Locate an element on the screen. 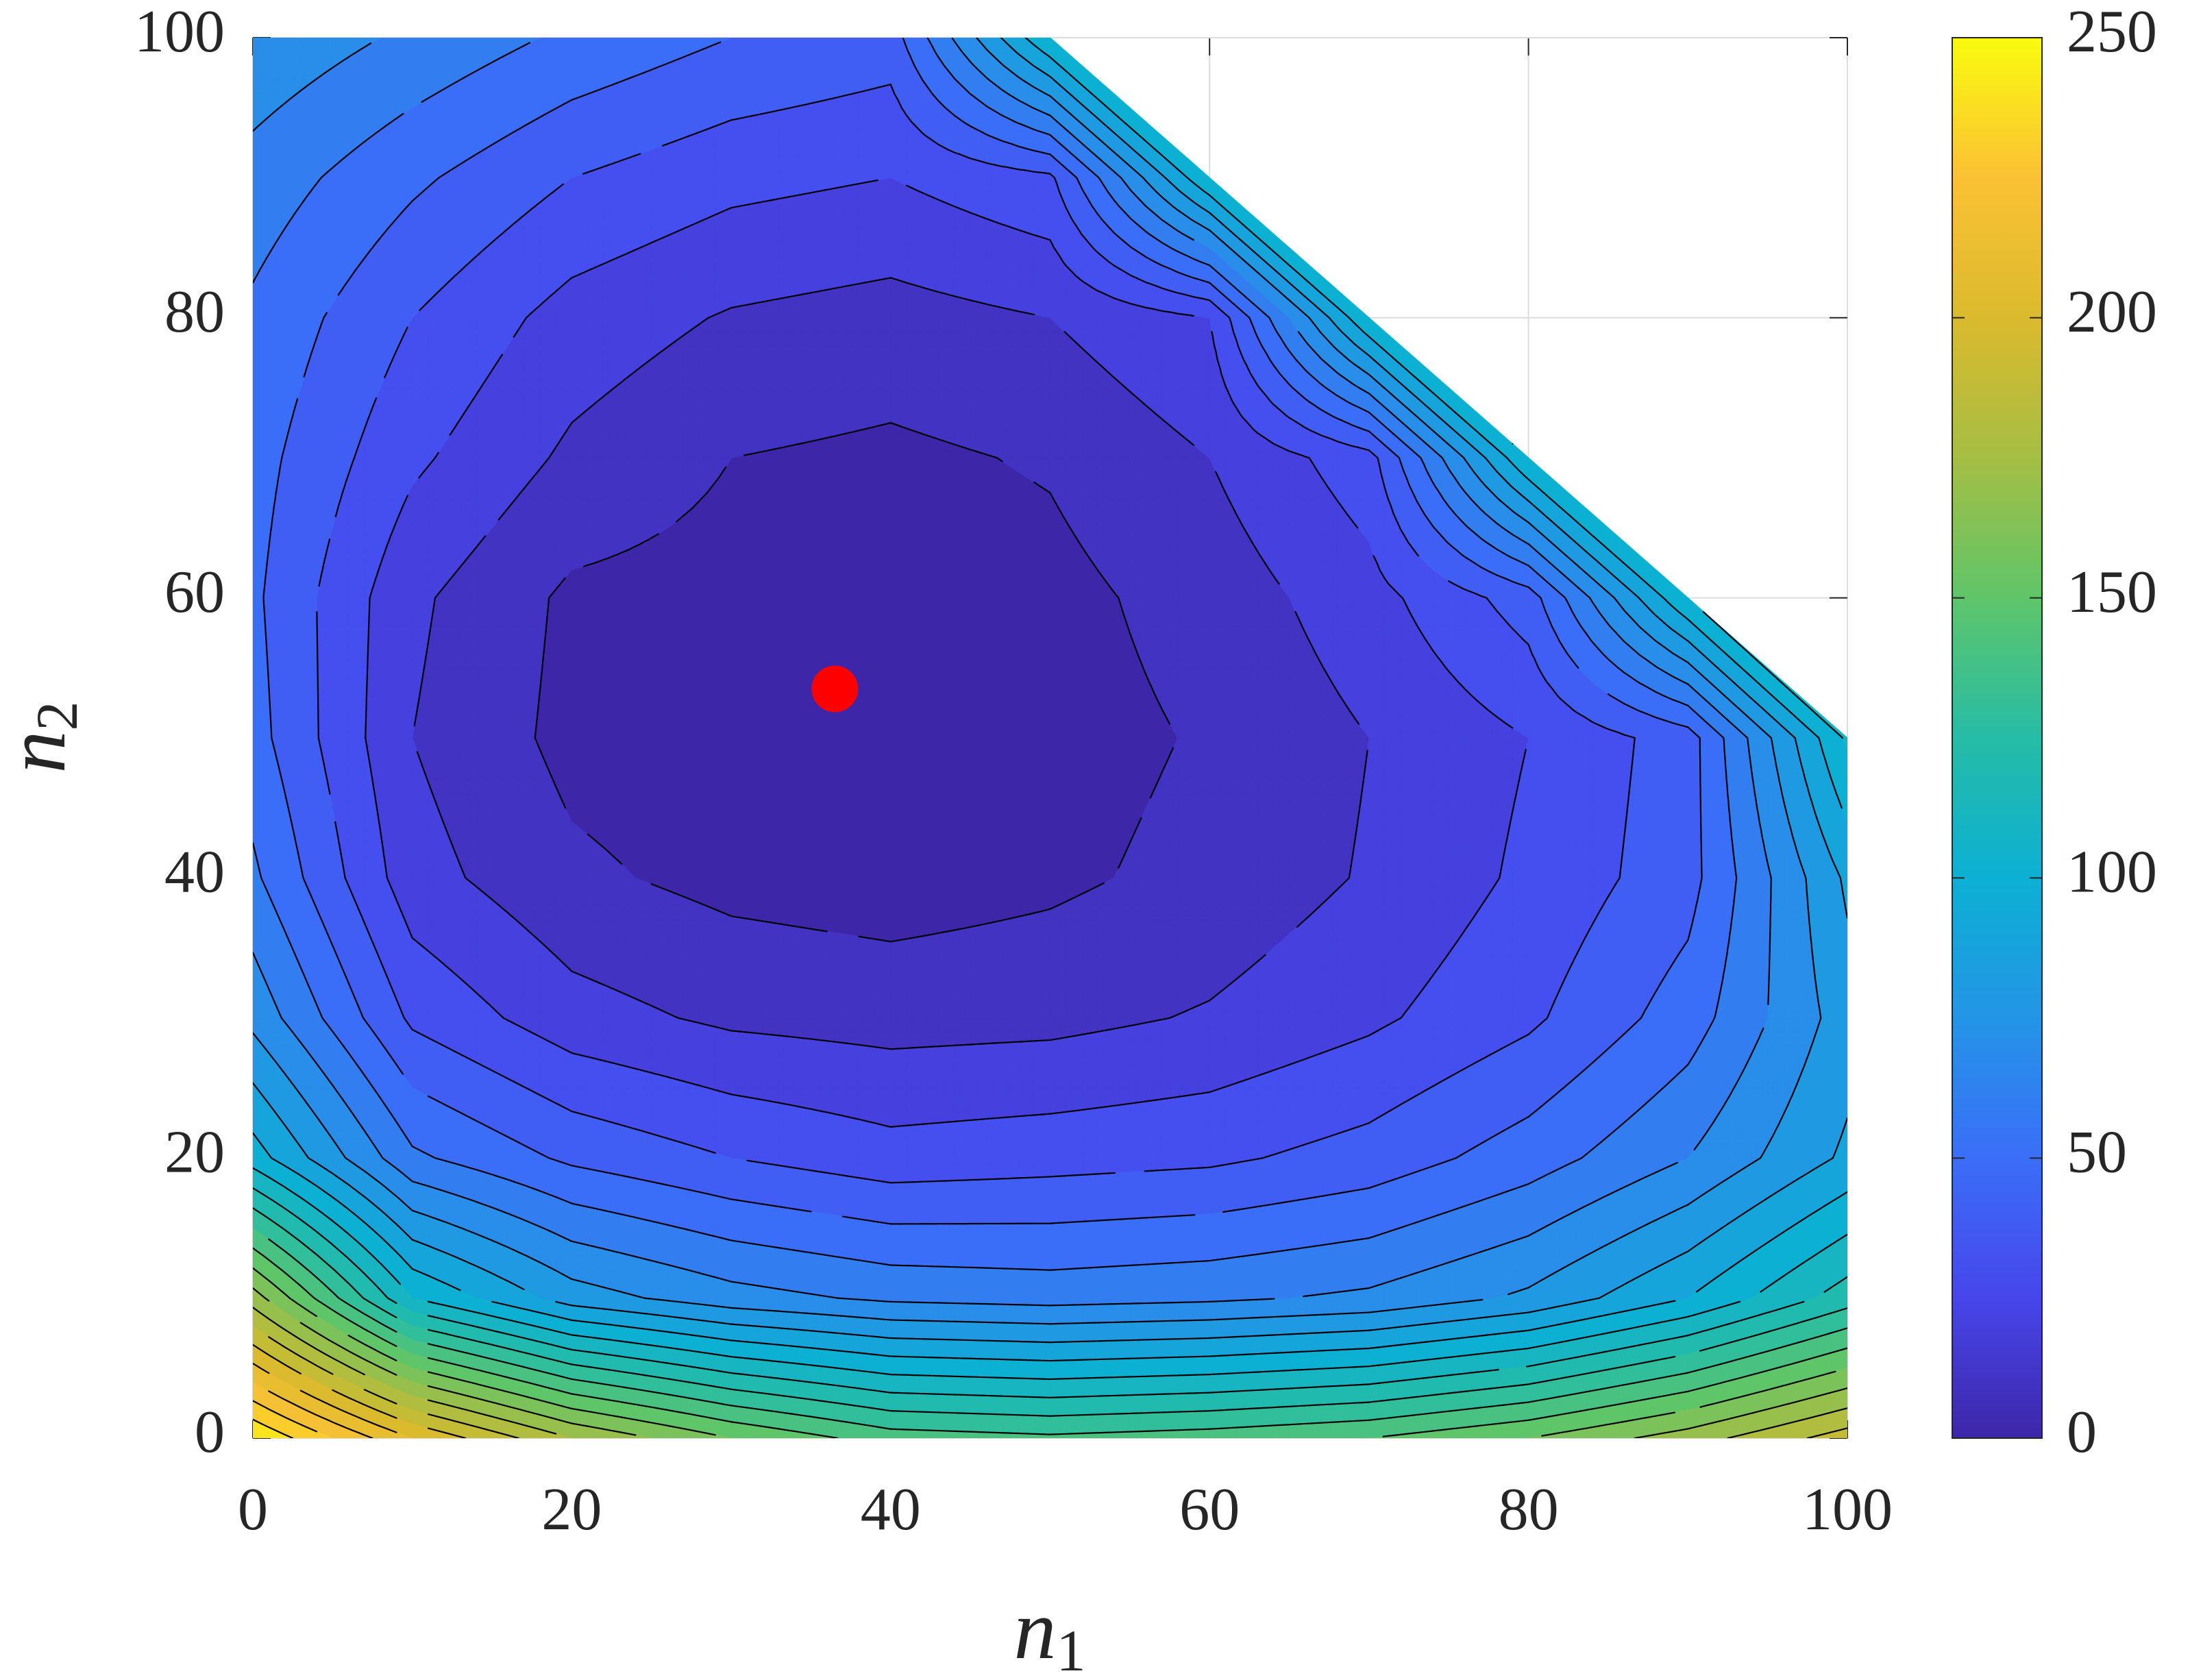  y-axis-label-base: n is located at coordinates (41, 752).